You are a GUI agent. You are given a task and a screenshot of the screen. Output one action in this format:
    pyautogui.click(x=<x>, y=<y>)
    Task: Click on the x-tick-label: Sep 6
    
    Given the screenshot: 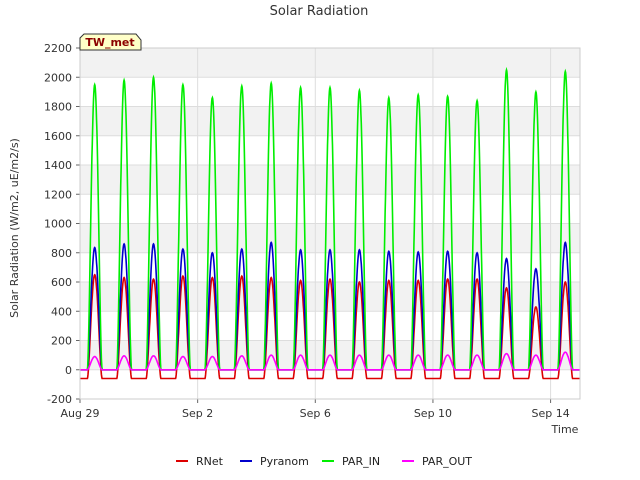 What is the action you would take?
    pyautogui.click(x=315, y=413)
    